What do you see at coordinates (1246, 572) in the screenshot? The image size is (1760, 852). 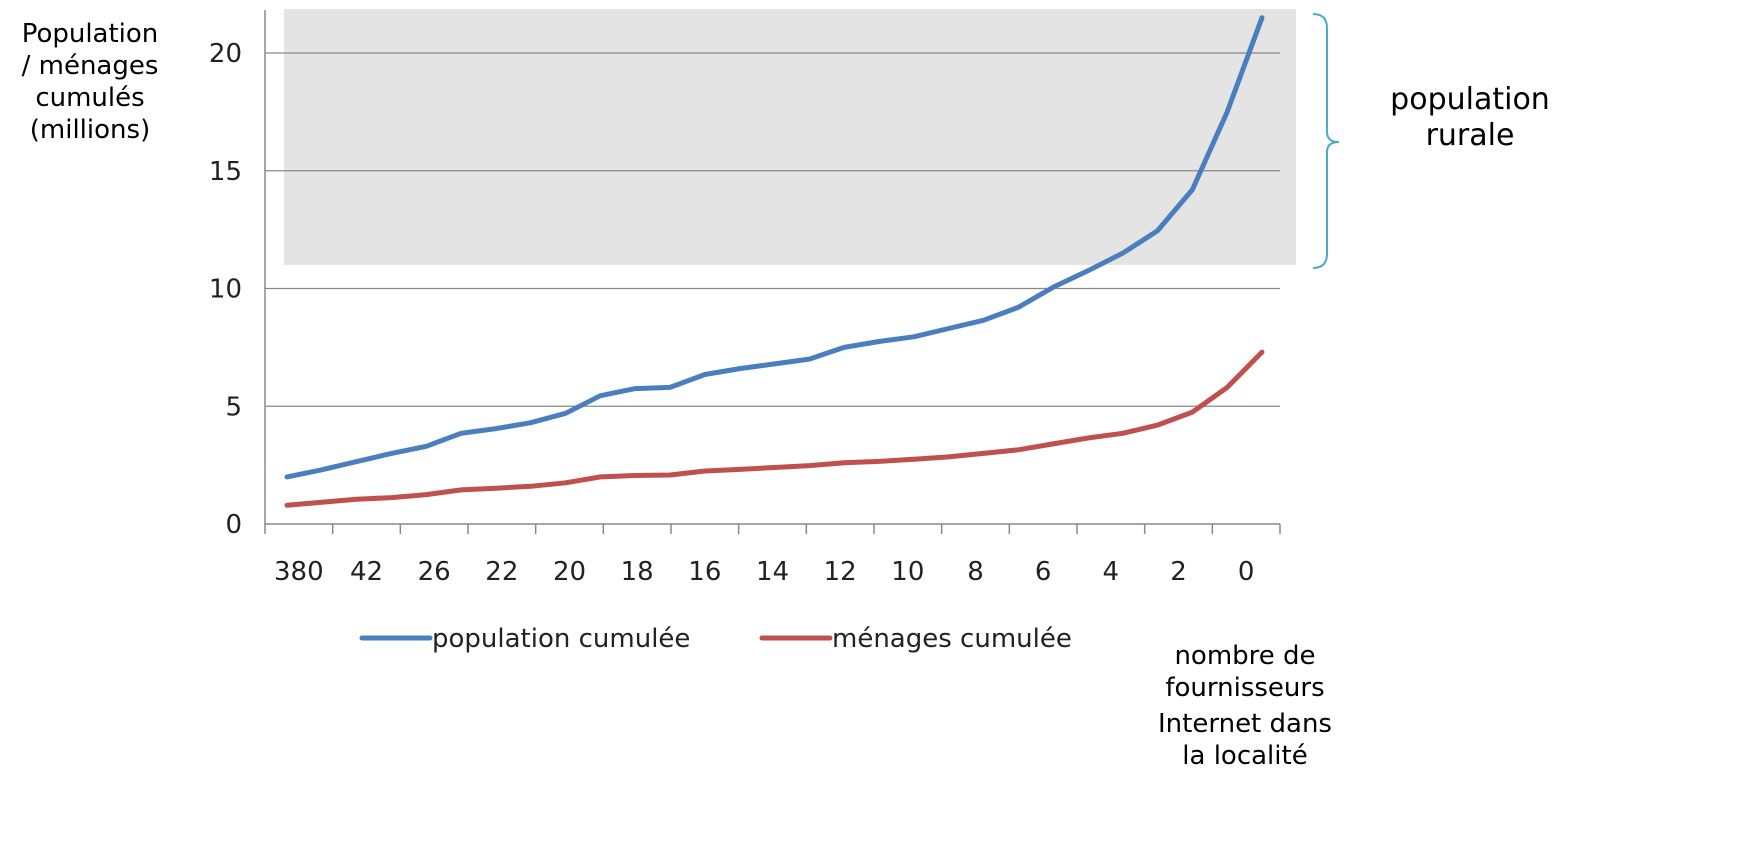 I see `x-tick-label: 0` at bounding box center [1246, 572].